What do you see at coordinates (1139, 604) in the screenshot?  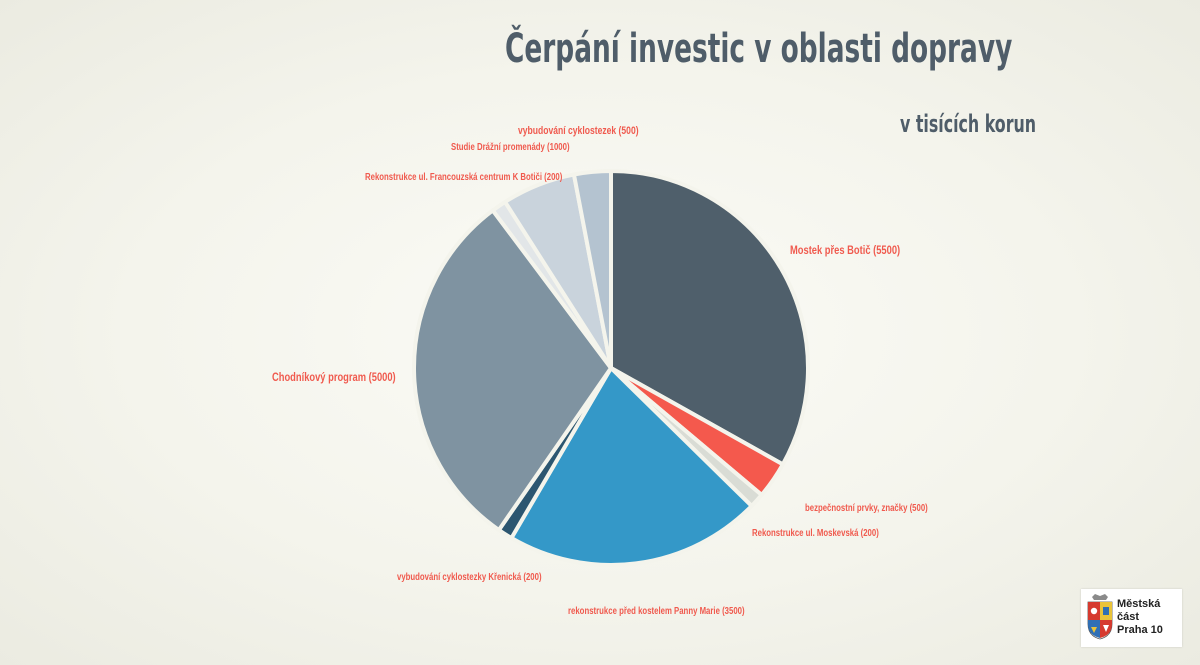 I see `logo-line-1: Městská` at bounding box center [1139, 604].